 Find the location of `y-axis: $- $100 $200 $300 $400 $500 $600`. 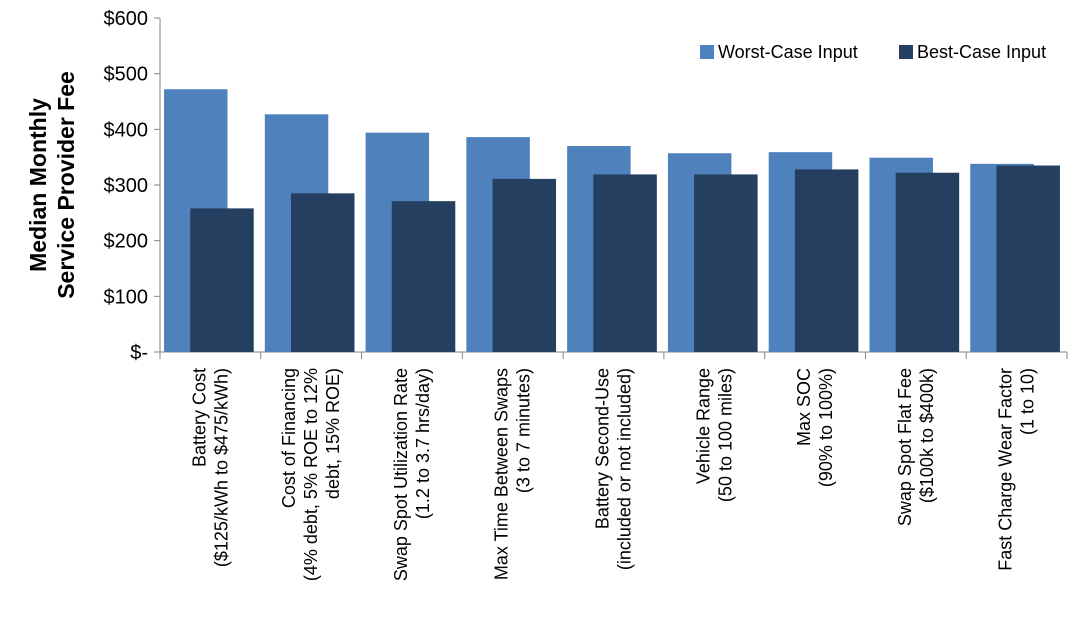

y-axis: $- $100 $200 $300 $400 $500 $600 is located at coordinates (132, 186).